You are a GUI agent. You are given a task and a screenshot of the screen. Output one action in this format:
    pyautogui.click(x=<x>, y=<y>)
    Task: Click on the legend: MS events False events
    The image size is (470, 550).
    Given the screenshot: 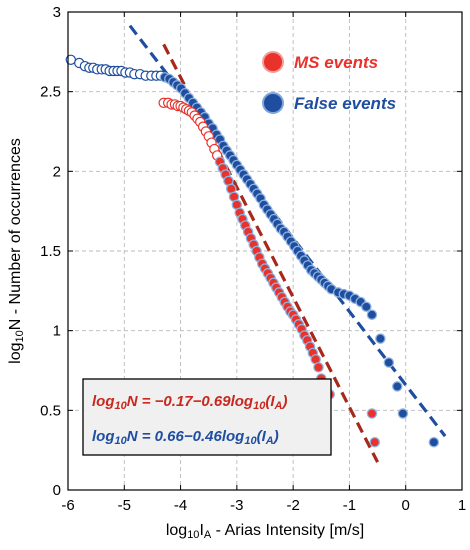 What is the action you would take?
    pyautogui.click(x=329, y=82)
    